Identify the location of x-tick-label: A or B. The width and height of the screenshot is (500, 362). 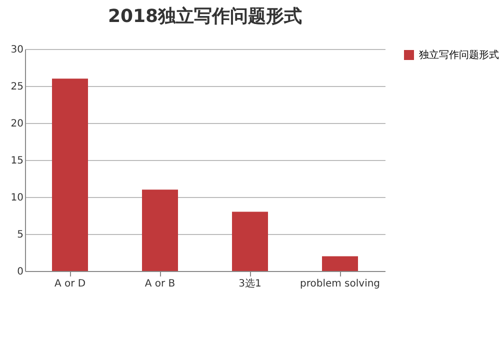
(160, 284).